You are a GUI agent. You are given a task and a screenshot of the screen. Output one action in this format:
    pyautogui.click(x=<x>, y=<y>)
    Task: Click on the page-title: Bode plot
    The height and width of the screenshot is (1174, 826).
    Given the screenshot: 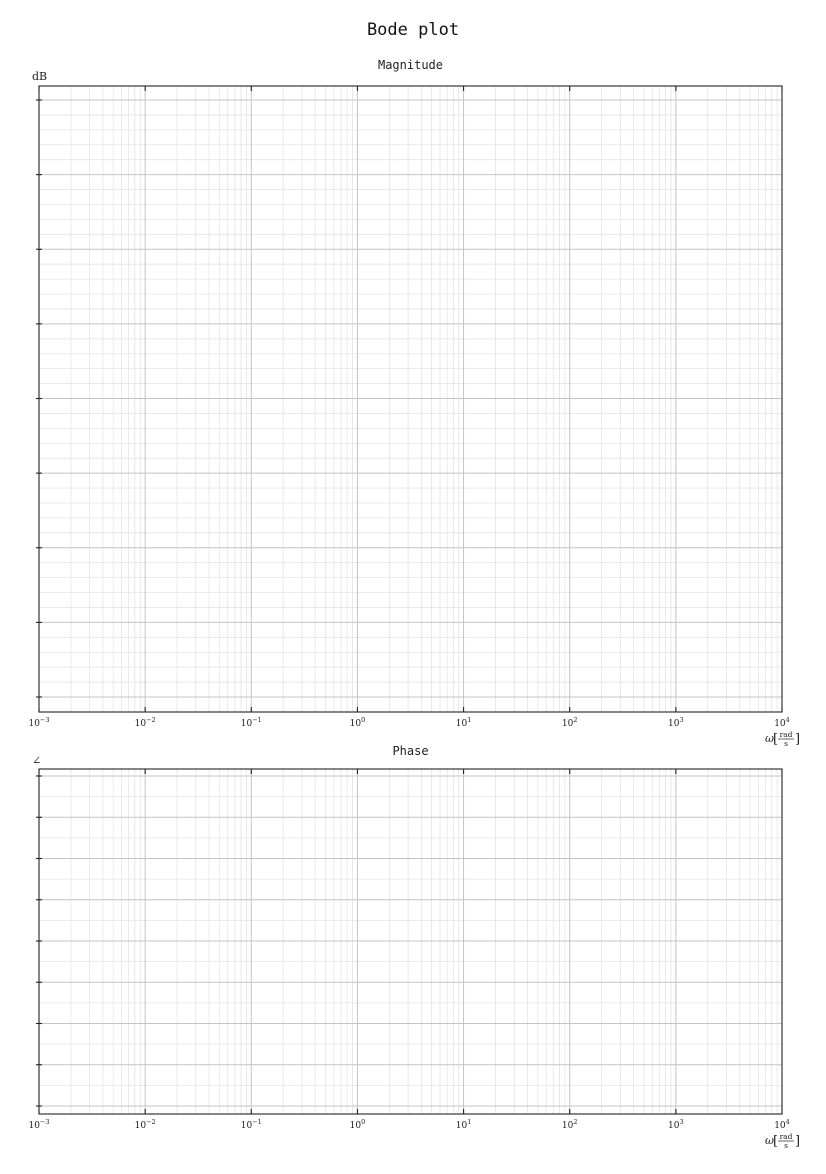 What is the action you would take?
    pyautogui.click(x=413, y=30)
    